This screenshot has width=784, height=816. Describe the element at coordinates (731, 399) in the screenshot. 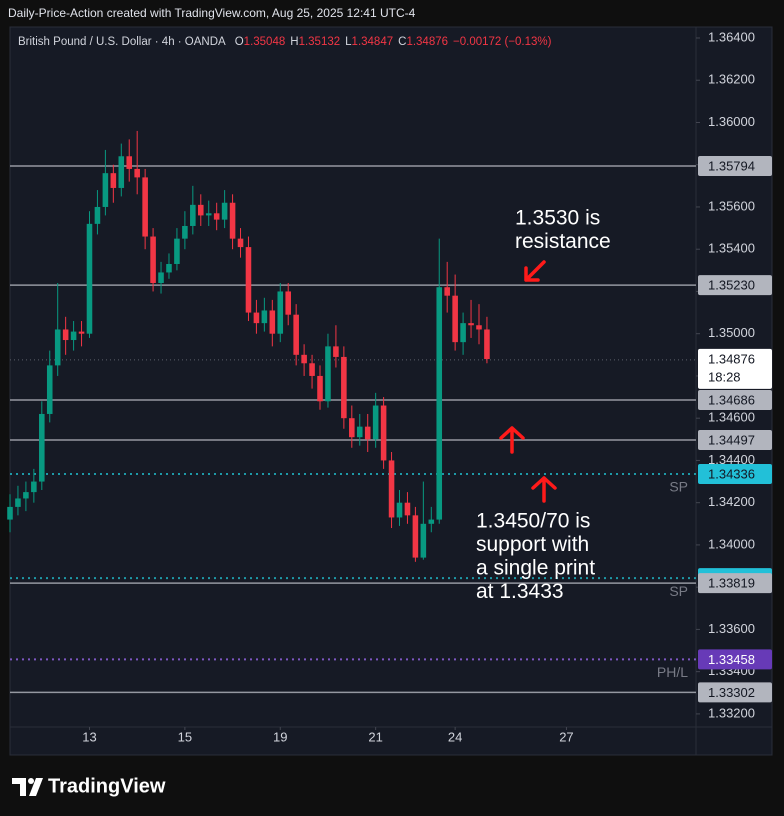

I see `level-label: 1.34686` at that location.